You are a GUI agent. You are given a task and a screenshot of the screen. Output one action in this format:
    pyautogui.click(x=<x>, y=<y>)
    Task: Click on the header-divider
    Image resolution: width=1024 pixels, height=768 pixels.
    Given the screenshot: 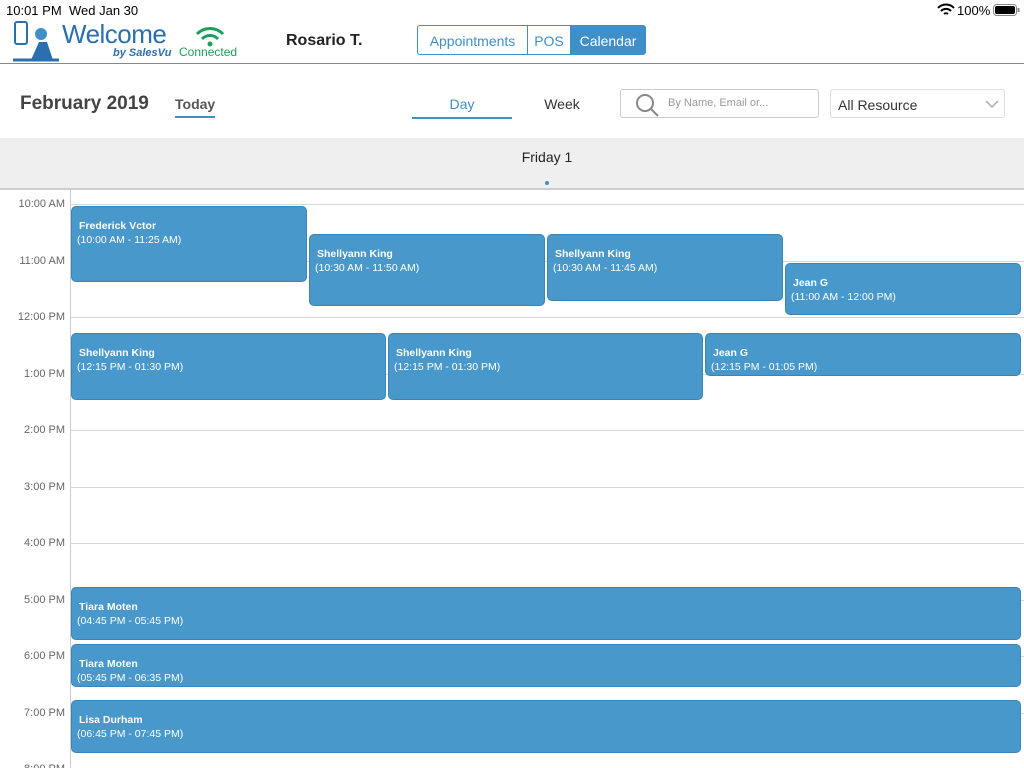 What is the action you would take?
    pyautogui.click(x=512, y=63)
    